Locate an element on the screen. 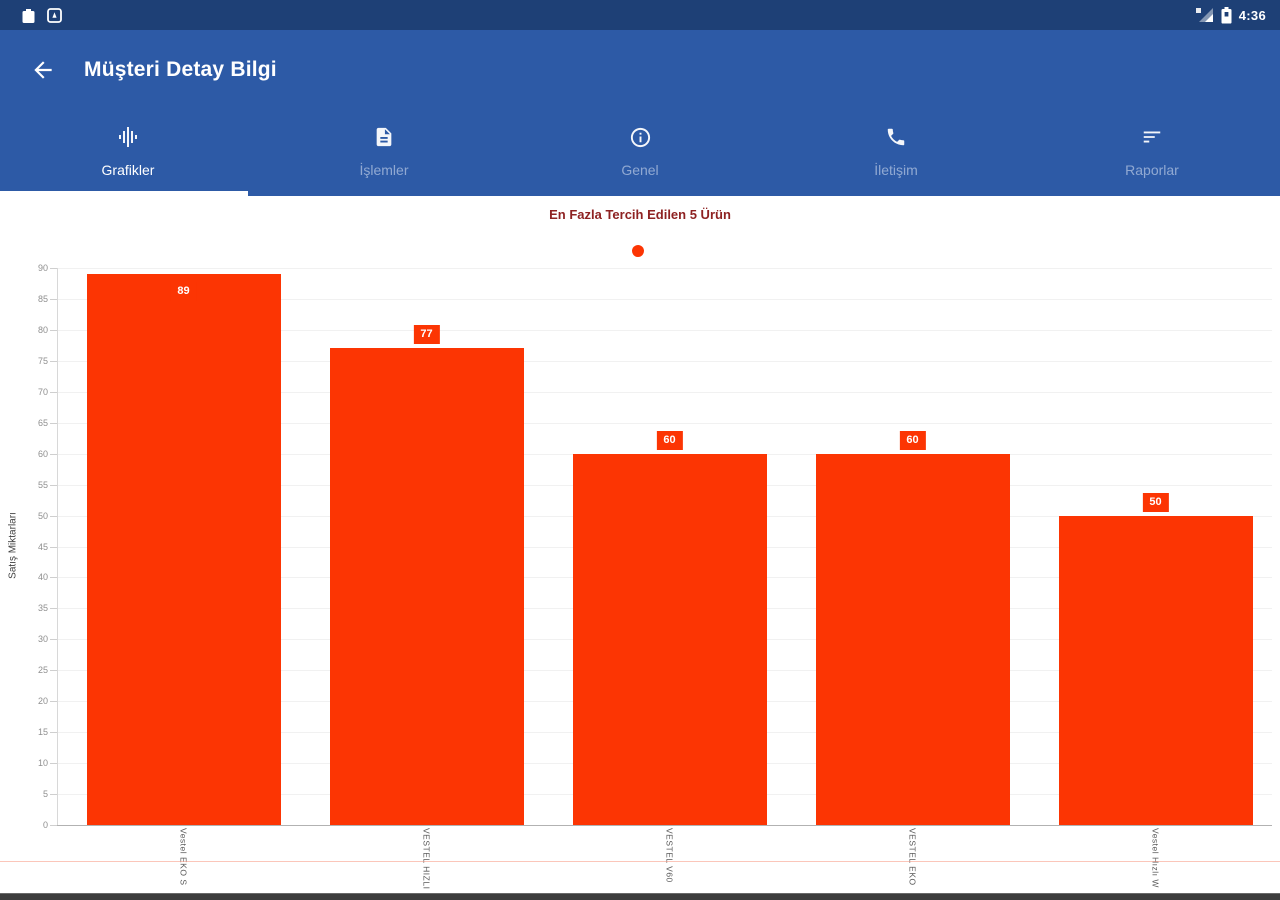 This screenshot has height=900, width=1280. tab-raporlar: Raporlar is located at coordinates (1152, 153).